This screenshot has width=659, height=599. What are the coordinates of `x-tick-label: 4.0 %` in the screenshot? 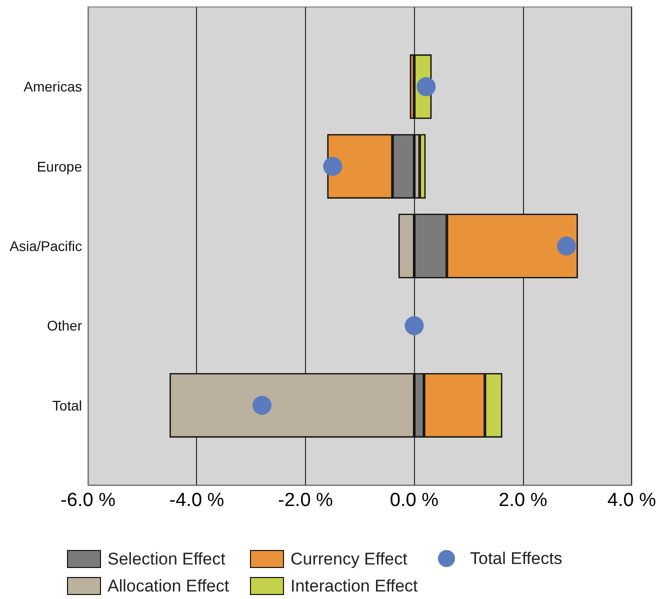 It's located at (631, 500).